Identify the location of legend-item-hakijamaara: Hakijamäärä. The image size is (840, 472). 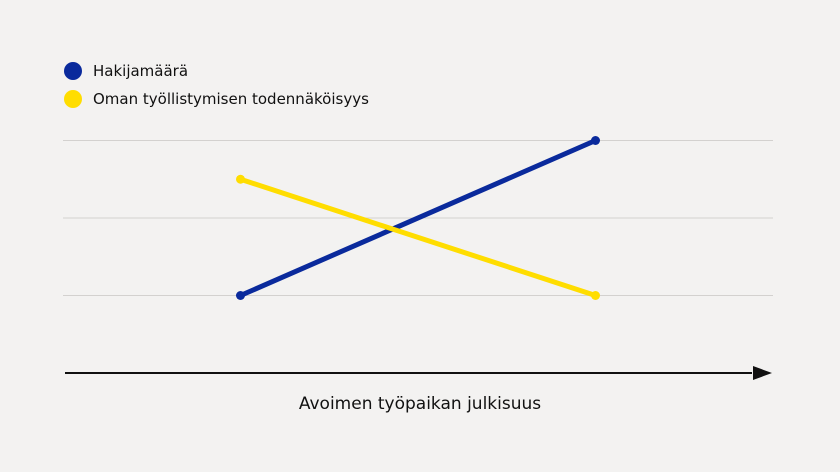
(126, 71).